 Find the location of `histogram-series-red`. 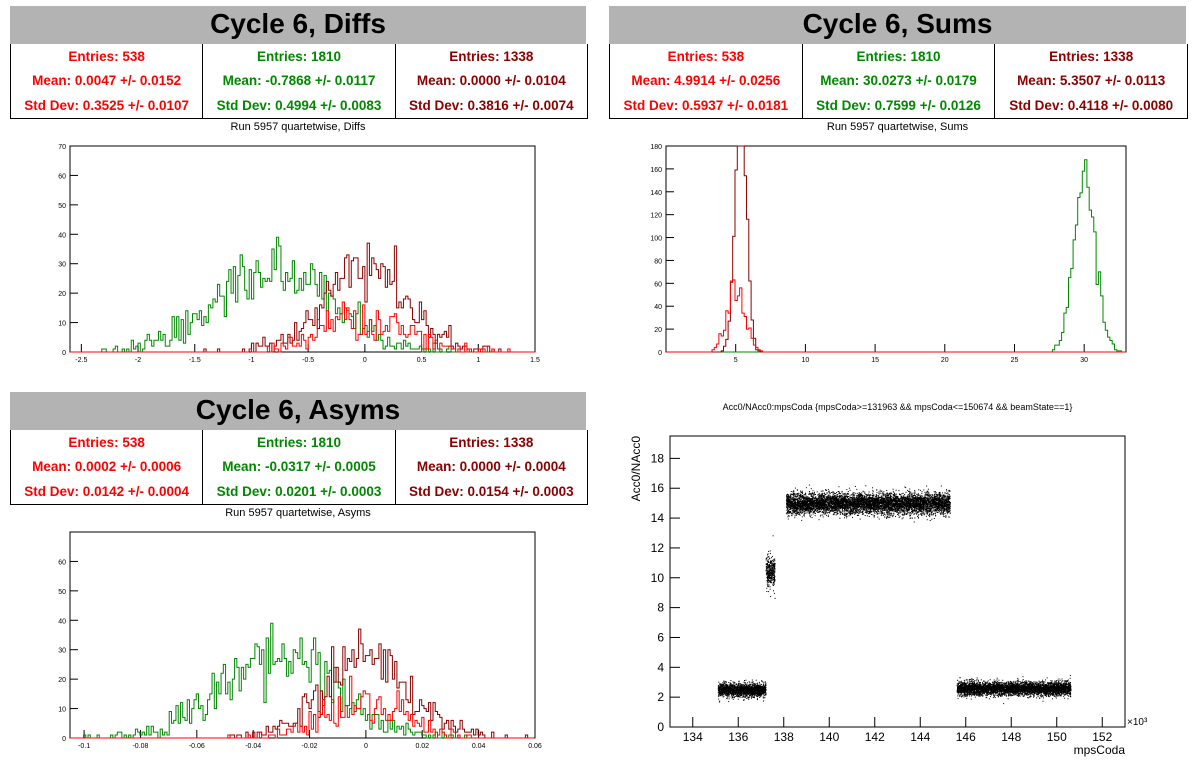

histogram-series-red is located at coordinates (302, 327).